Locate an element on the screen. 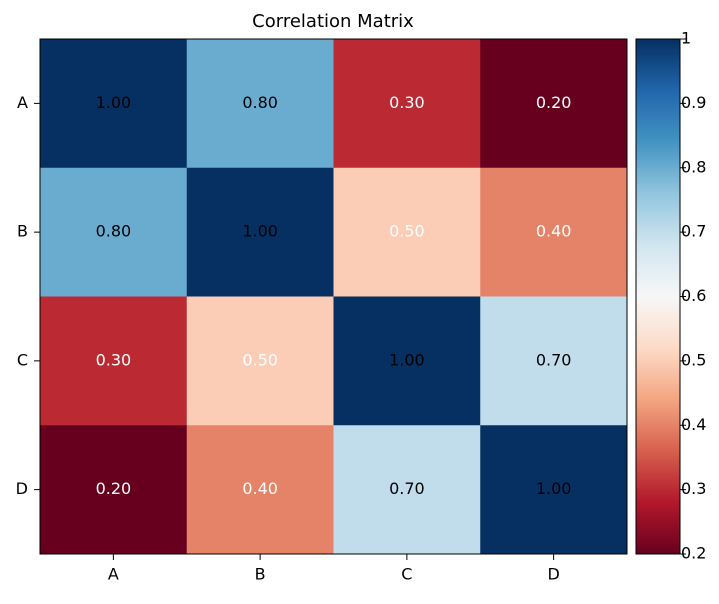  x-tick-label: C is located at coordinates (406, 574).